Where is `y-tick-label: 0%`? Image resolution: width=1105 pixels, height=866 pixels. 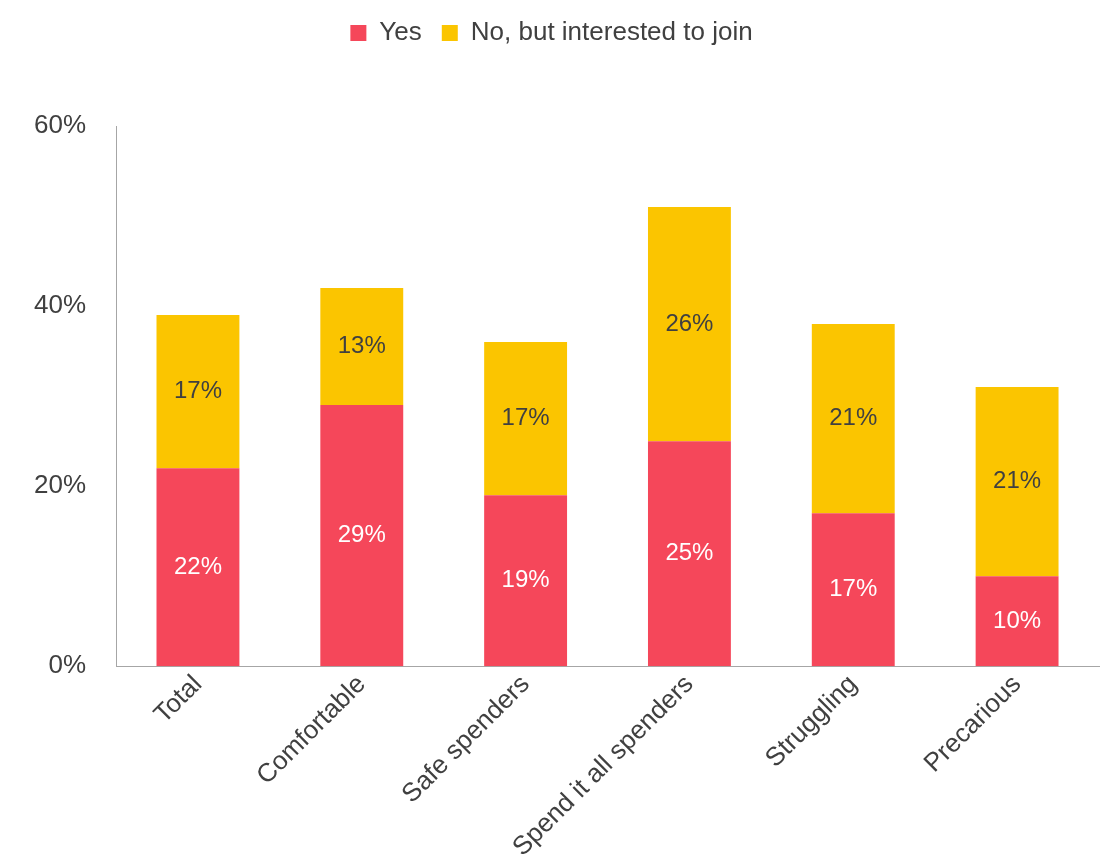 y-tick-label: 0% is located at coordinates (67, 664).